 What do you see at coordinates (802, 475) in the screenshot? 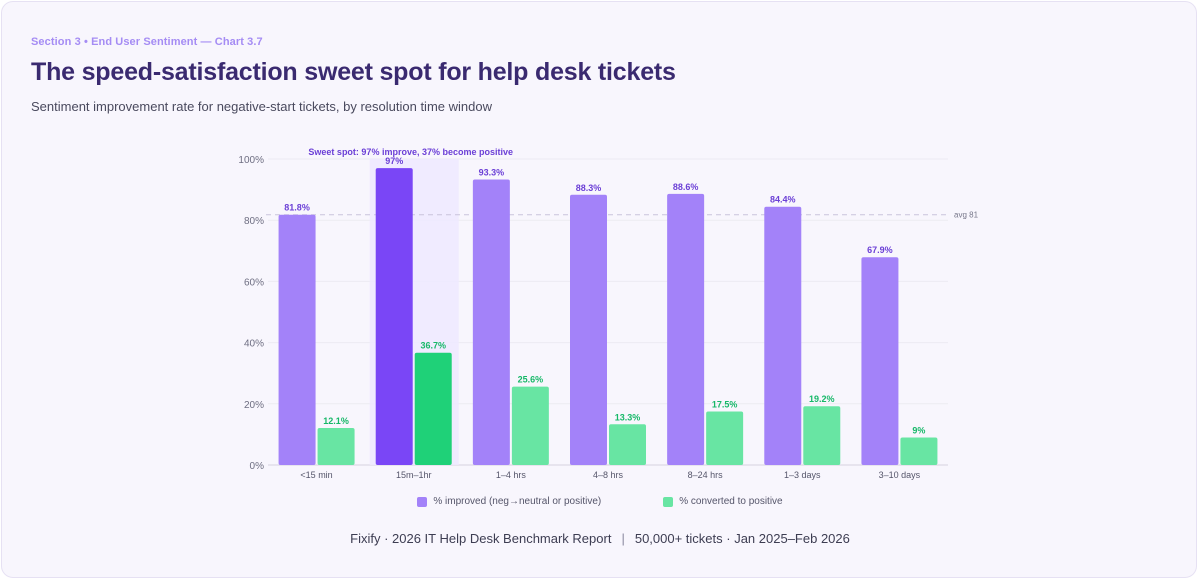
I see `x-tick-label: 1–3 days` at bounding box center [802, 475].